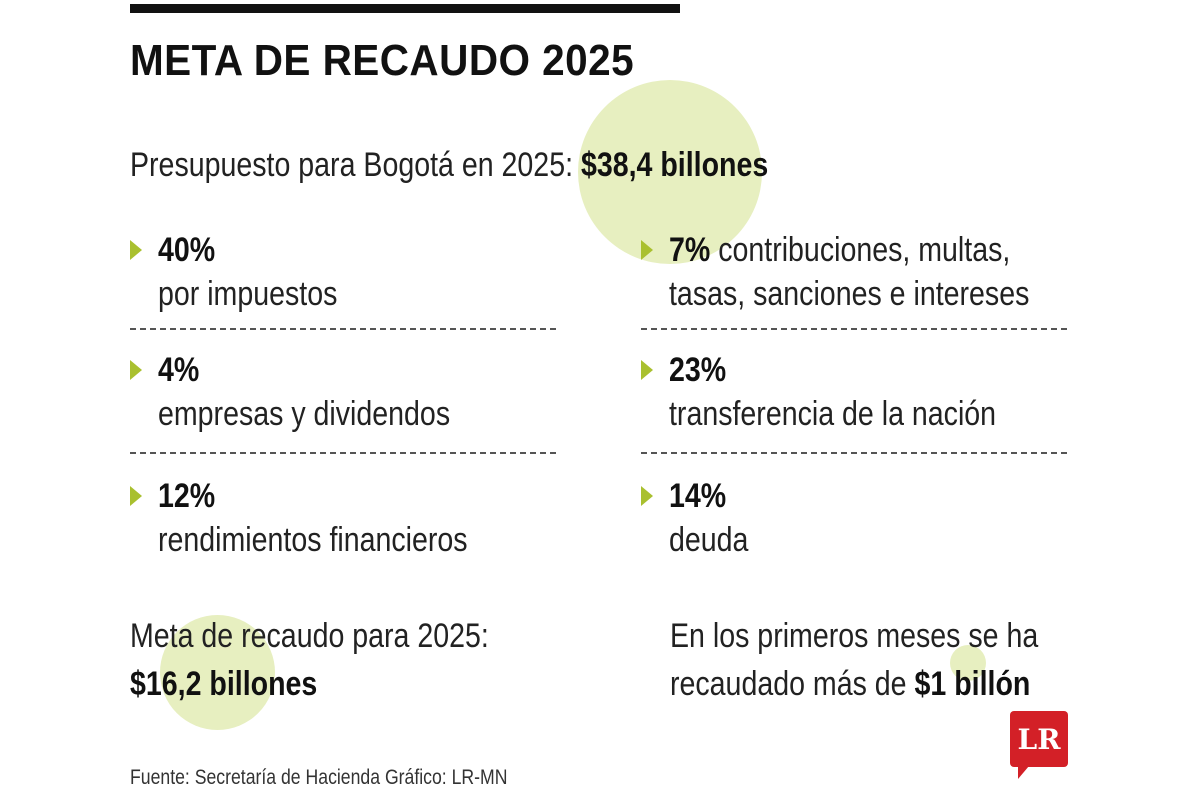 Image resolution: width=1200 pixels, height=800 pixels. I want to click on goal-value: $16,2 billones, so click(224, 684).